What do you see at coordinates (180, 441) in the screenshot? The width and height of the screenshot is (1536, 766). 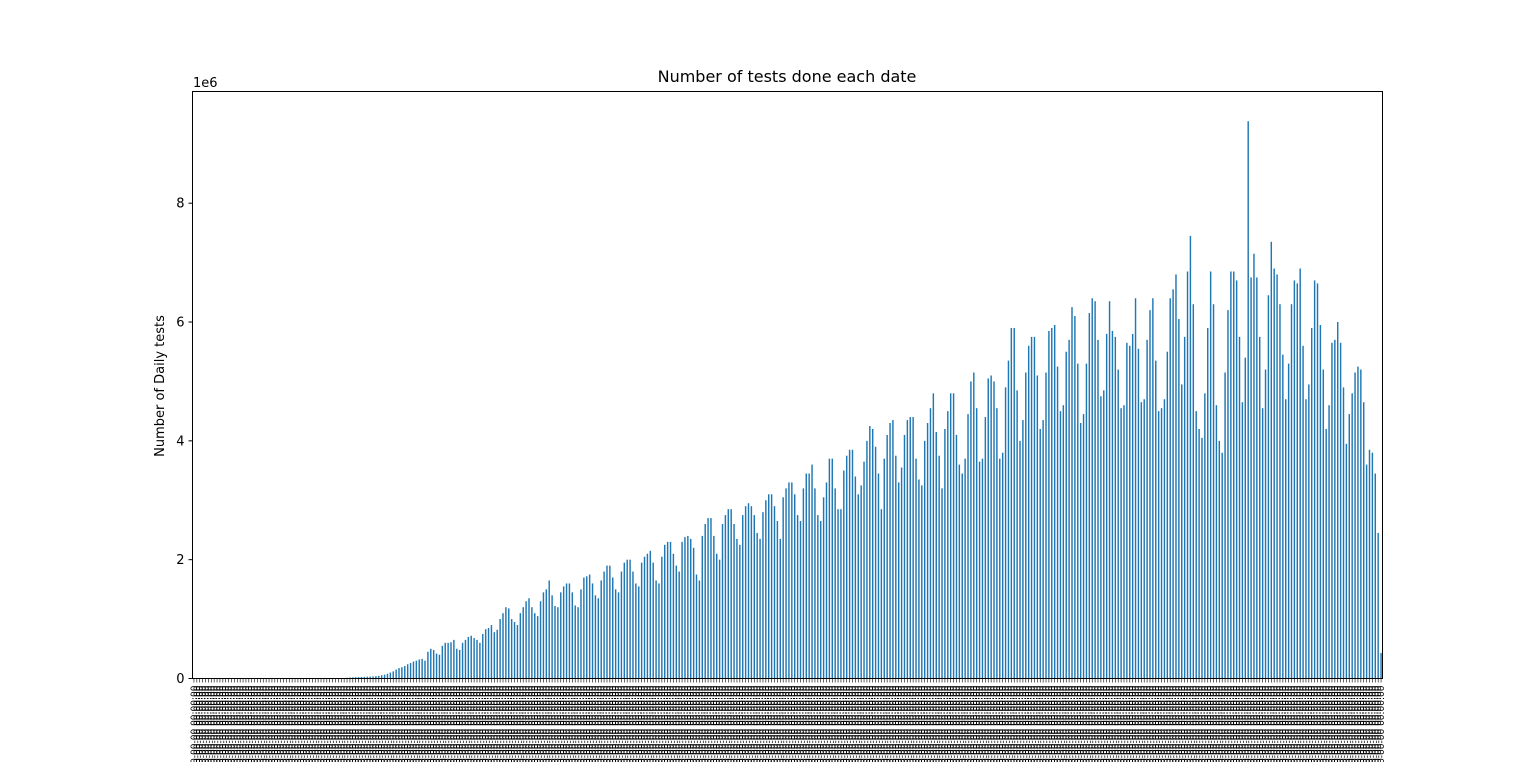 I see `y-tick-label: 4` at bounding box center [180, 441].